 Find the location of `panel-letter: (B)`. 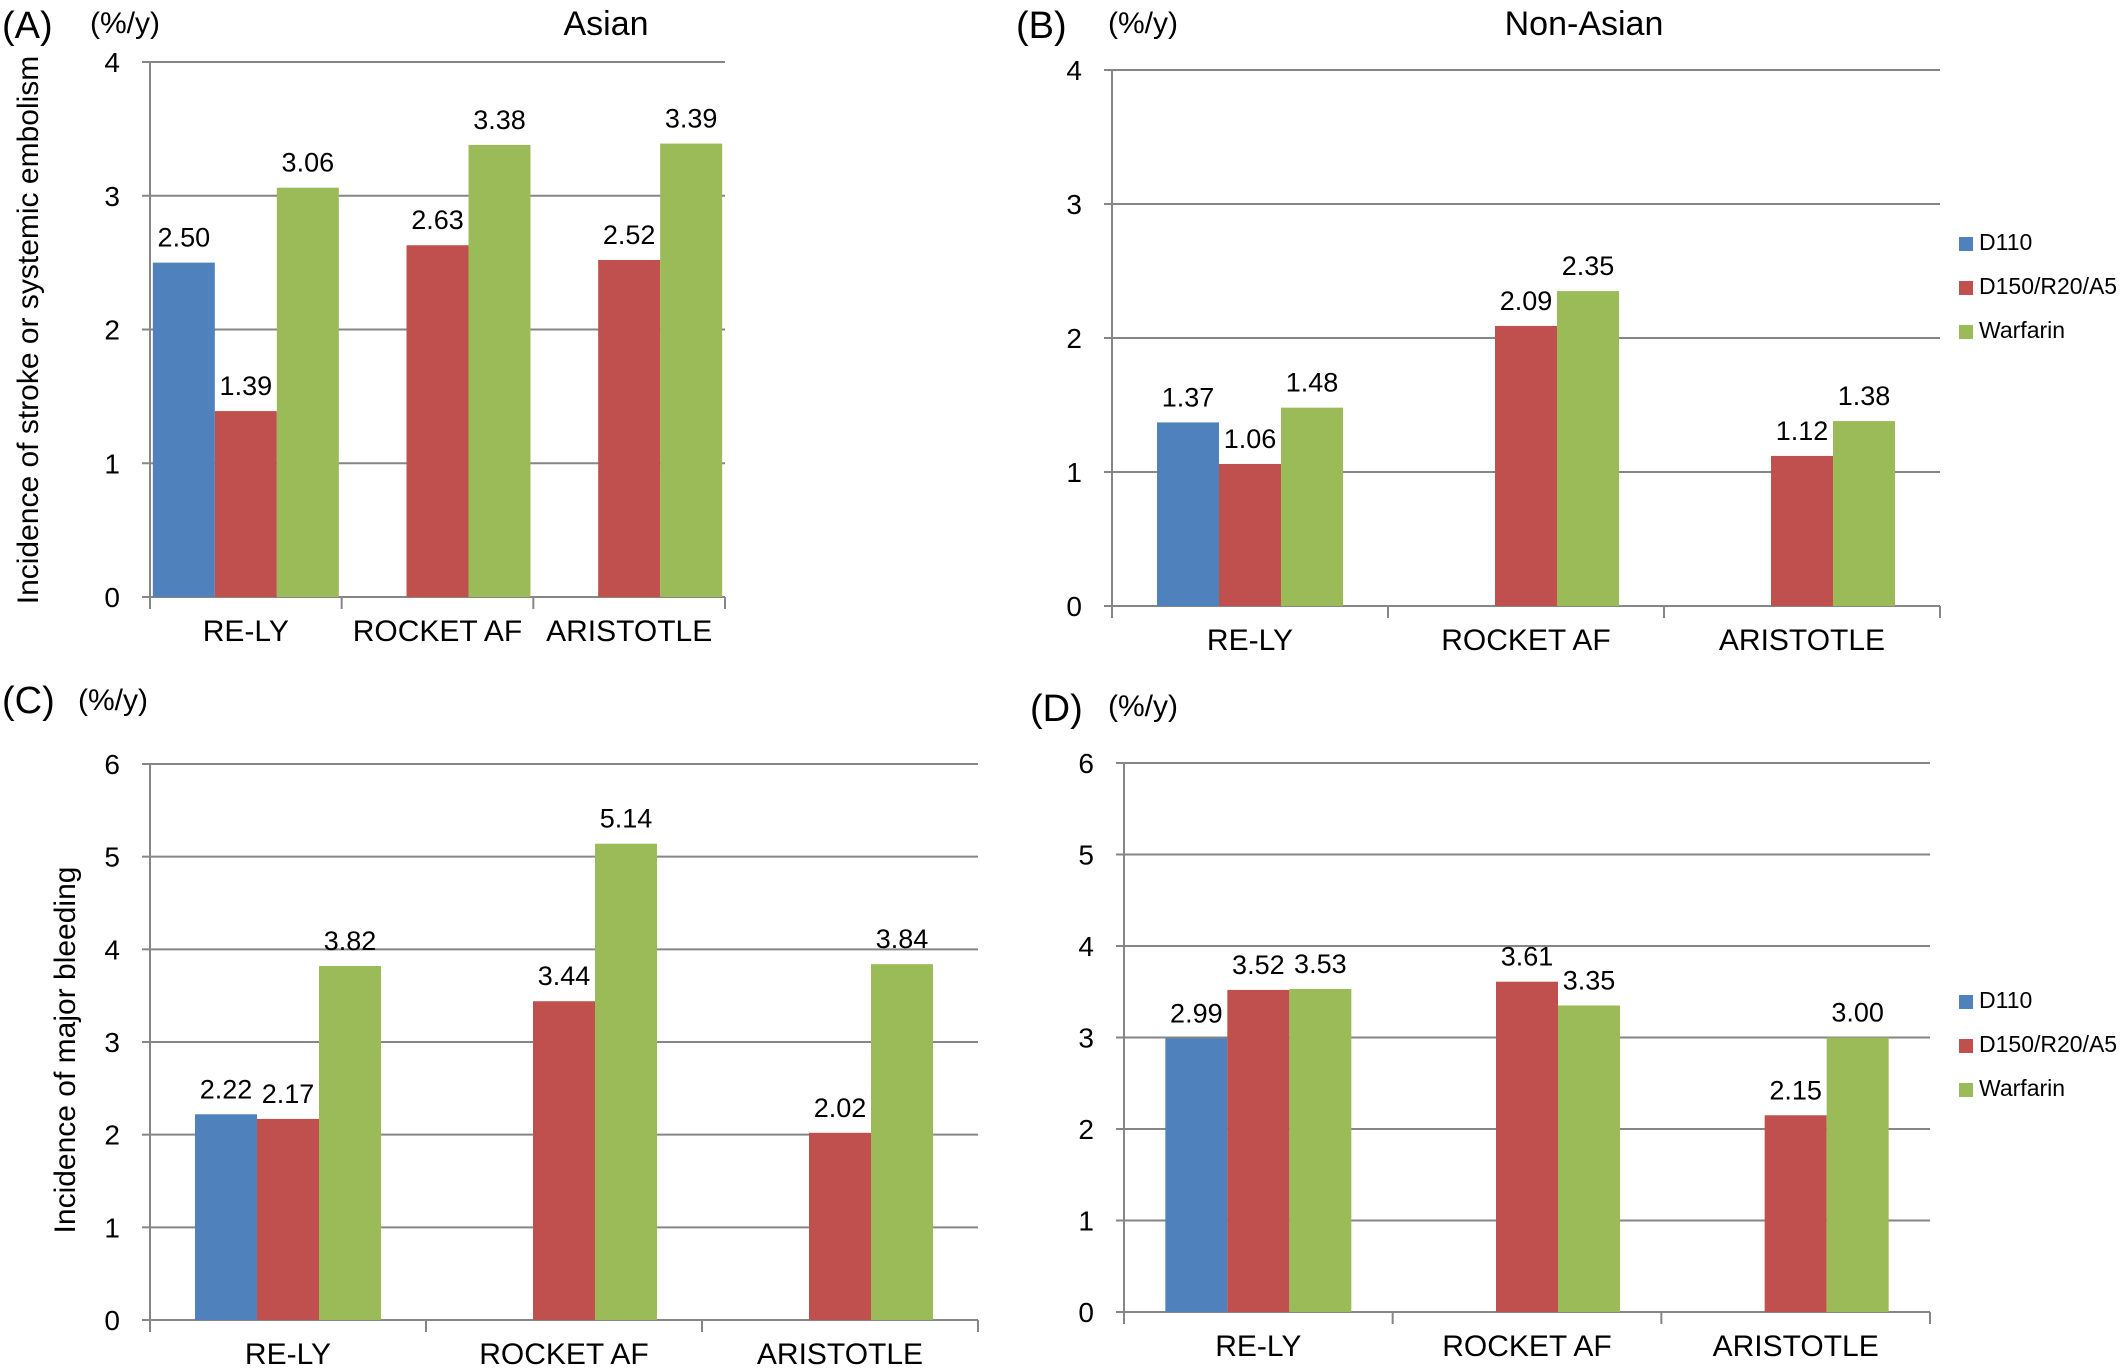

panel-letter: (B) is located at coordinates (1041, 26).